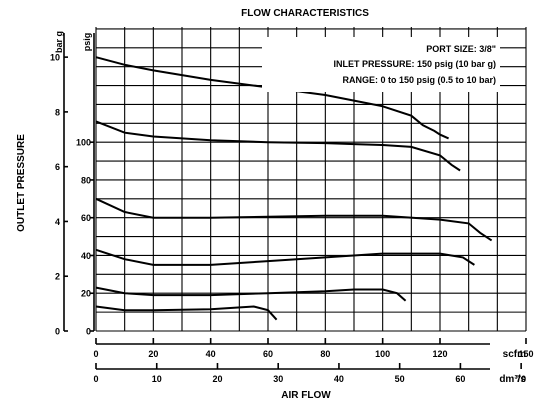 The image size is (538, 406). Describe the element at coordinates (86, 256) in the screenshot. I see `y-axis-psig-tick-label: 40` at that location.